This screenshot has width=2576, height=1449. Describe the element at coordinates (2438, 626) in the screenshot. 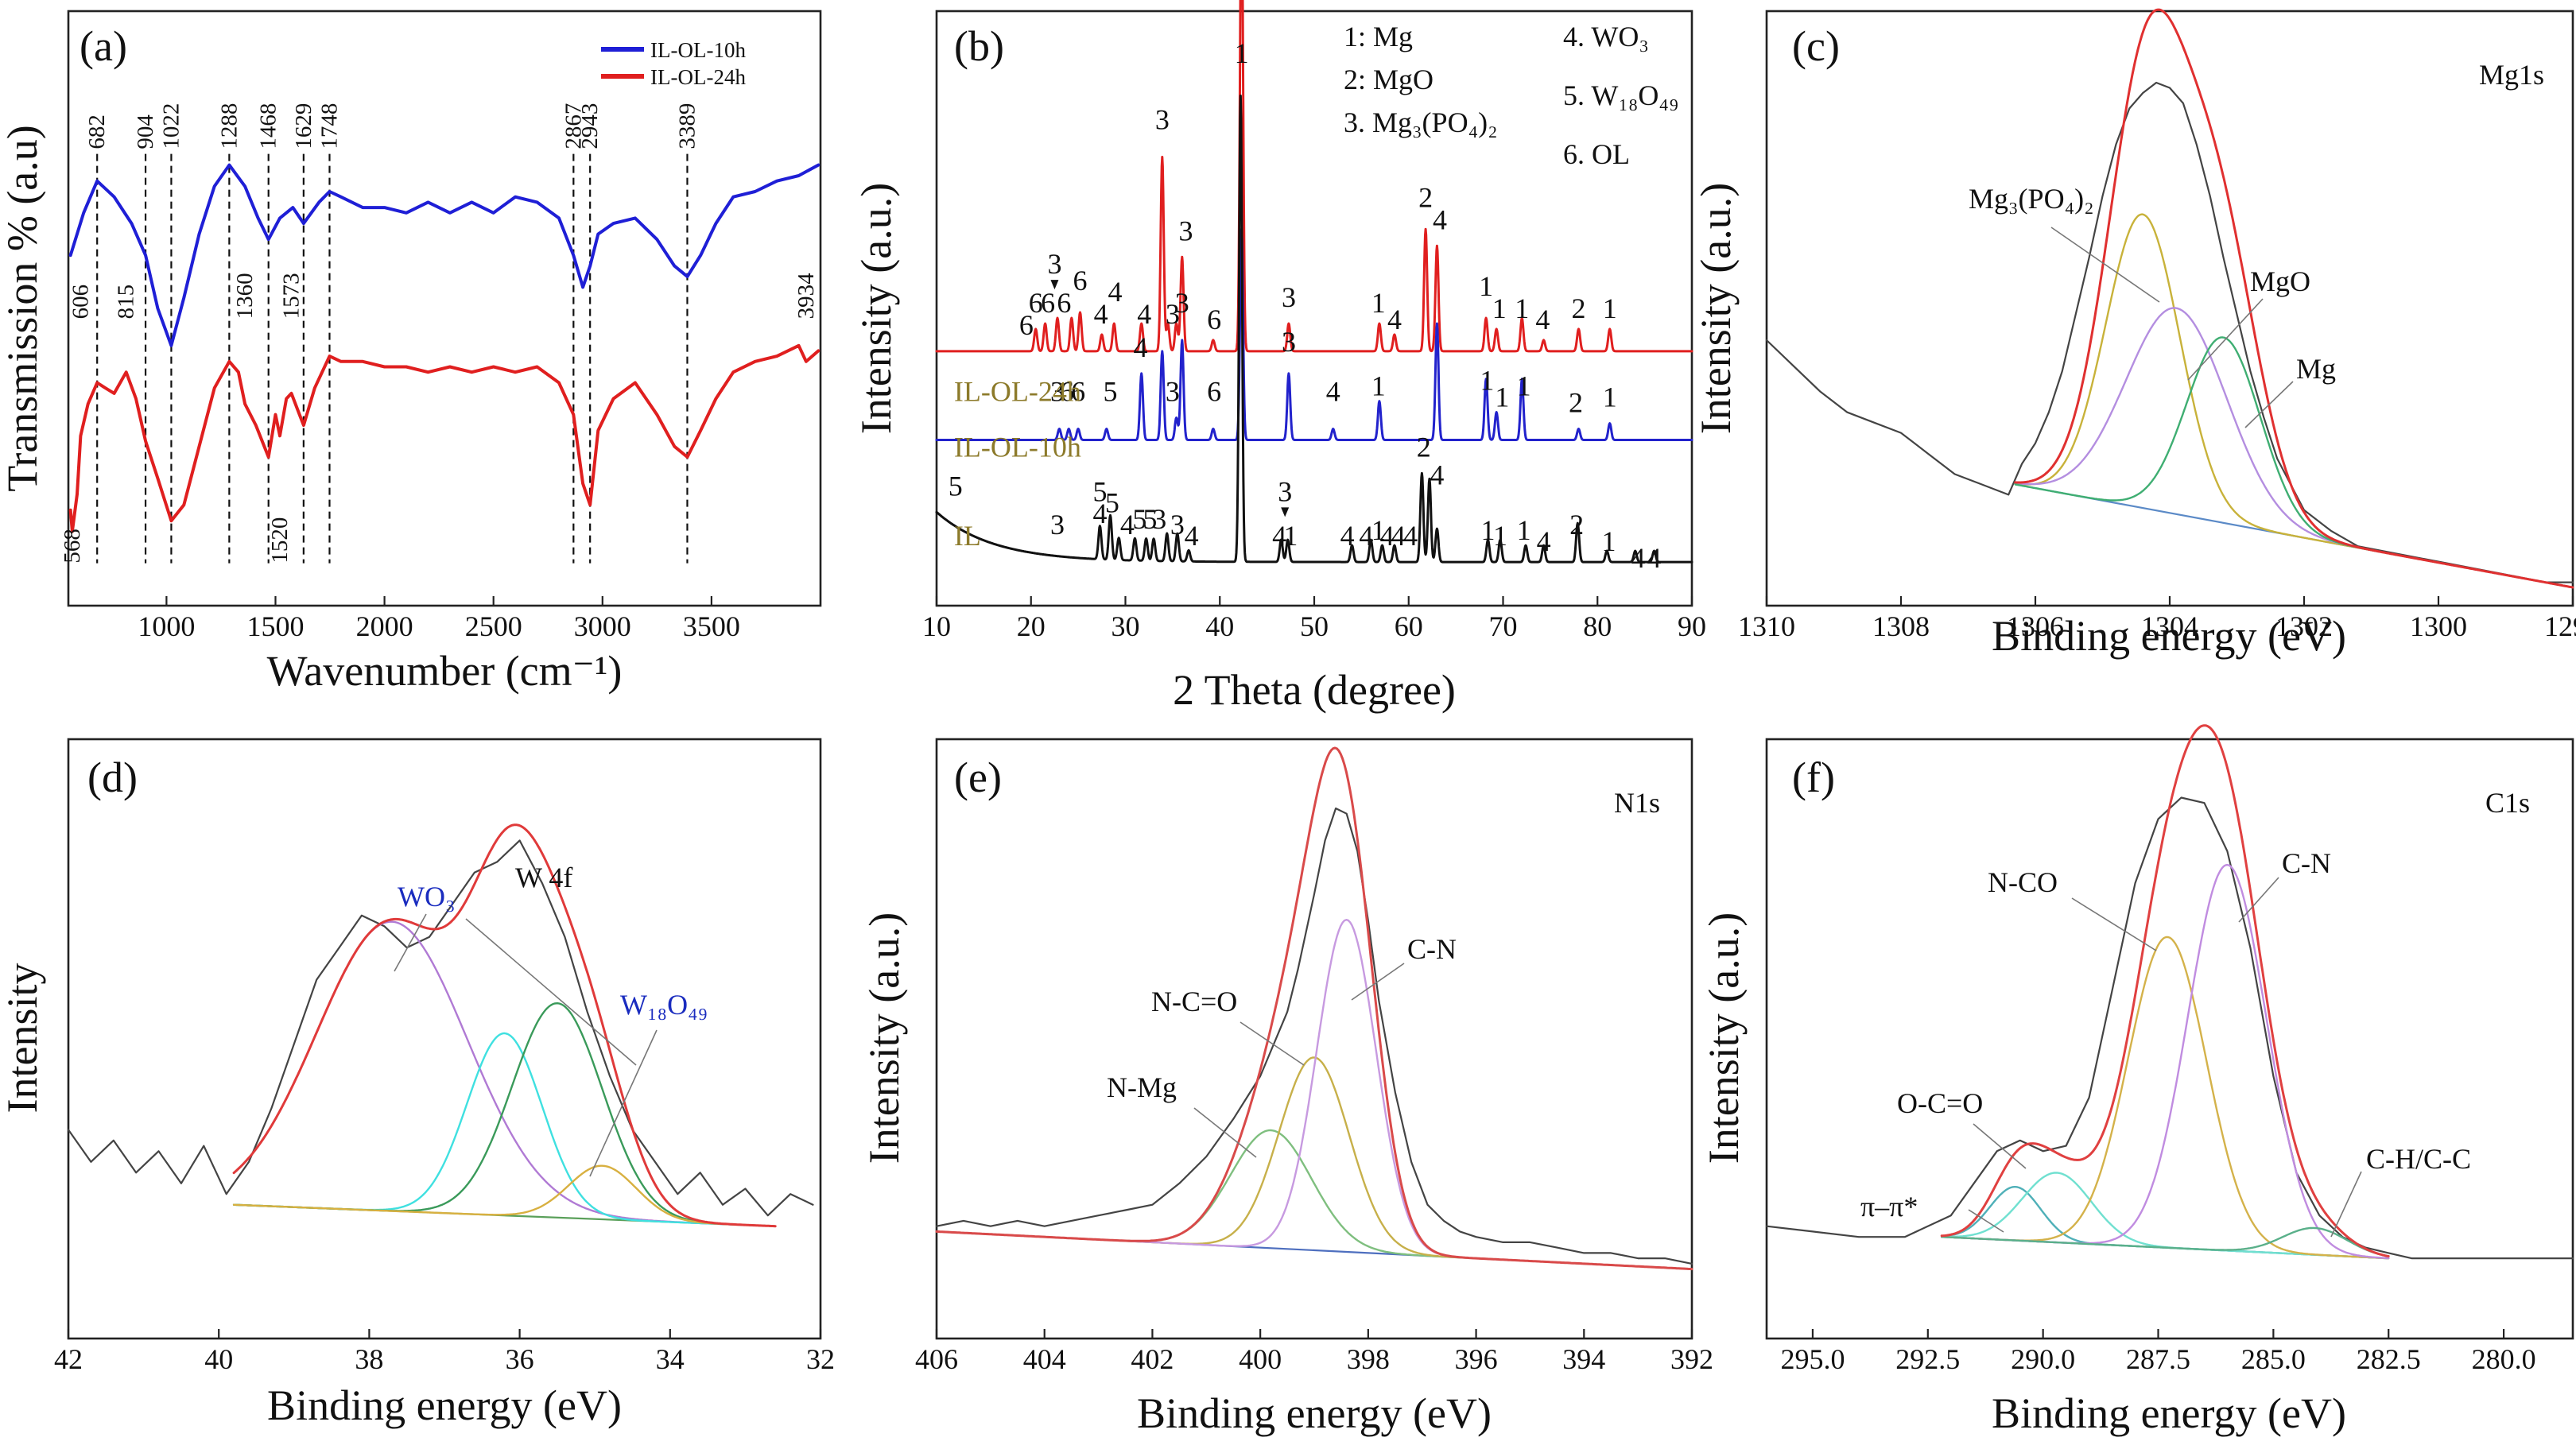

I see `x-tick-label: 1300` at that location.